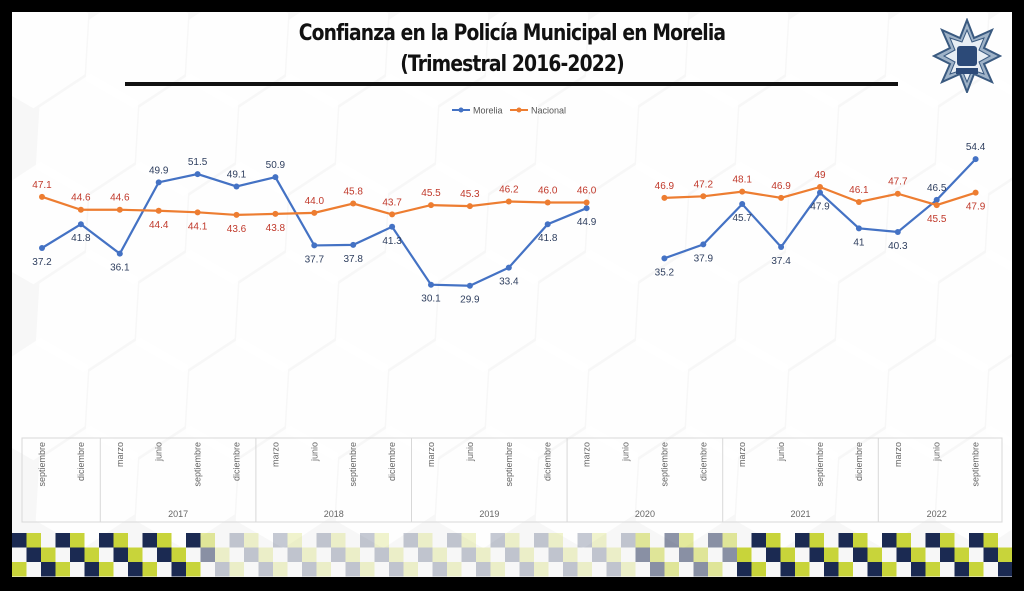 Image resolution: width=1024 pixels, height=591 pixels. What do you see at coordinates (81, 238) in the screenshot?
I see `data-label: 41.8` at bounding box center [81, 238].